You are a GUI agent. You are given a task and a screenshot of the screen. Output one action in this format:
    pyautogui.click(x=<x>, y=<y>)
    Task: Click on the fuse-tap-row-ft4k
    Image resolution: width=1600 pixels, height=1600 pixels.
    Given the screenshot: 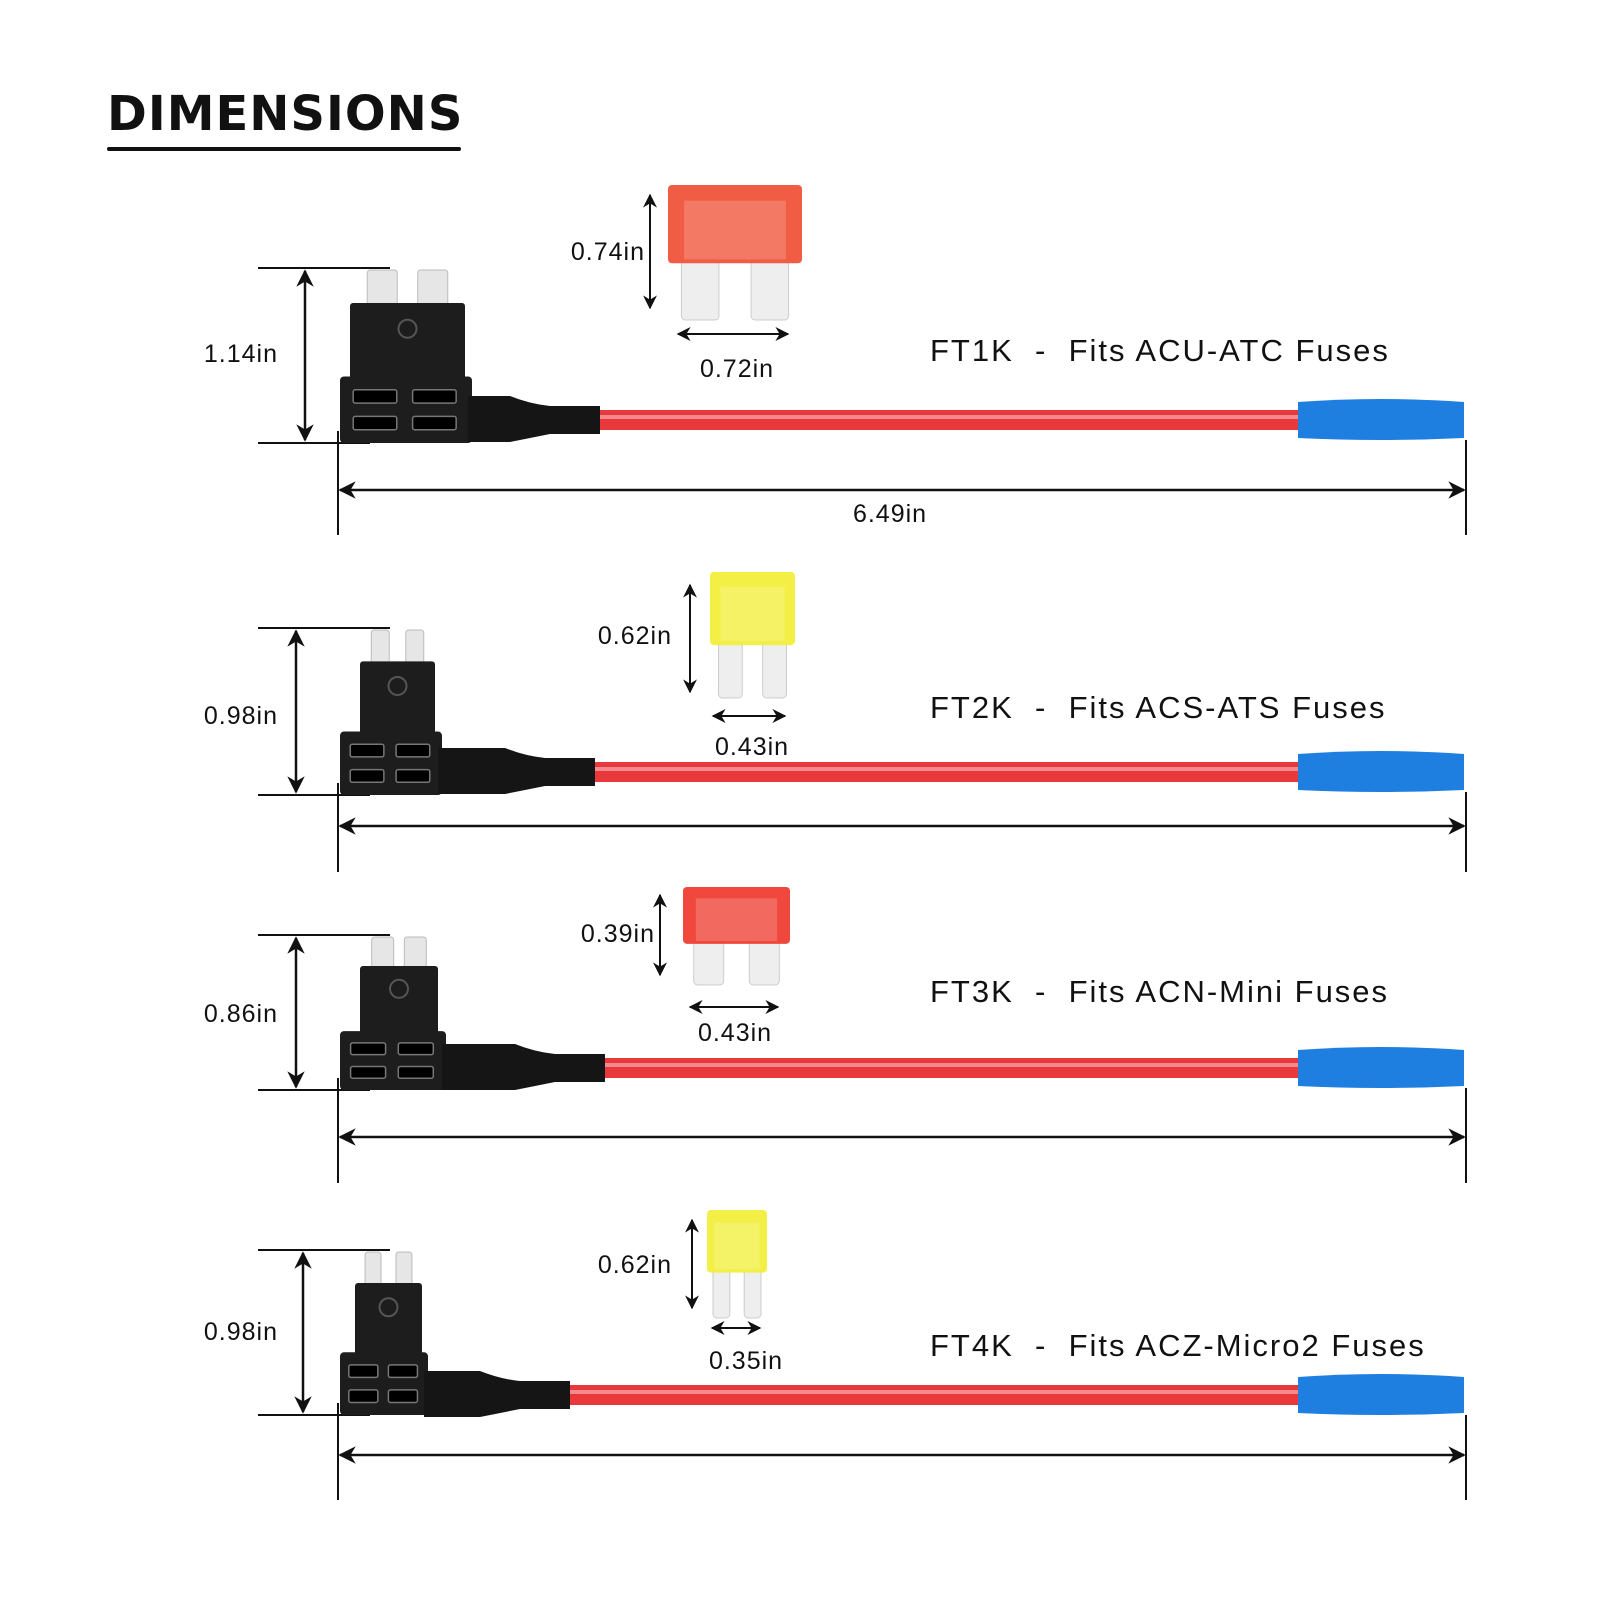 What is the action you would take?
    pyautogui.click(x=862, y=1355)
    